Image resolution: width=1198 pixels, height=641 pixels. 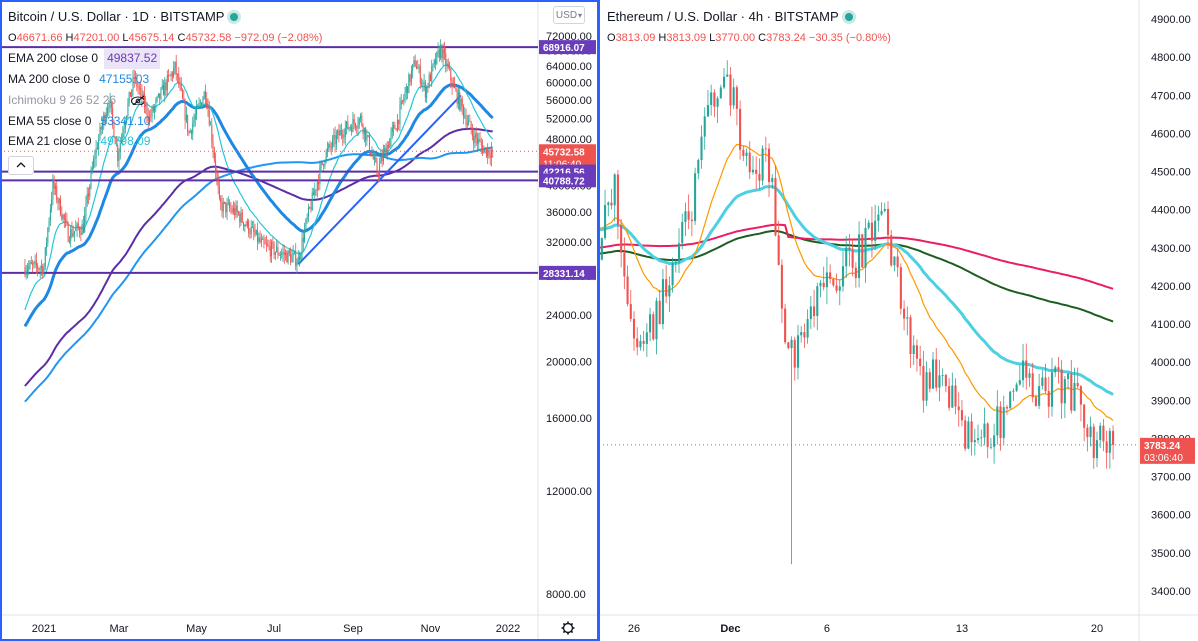 I want to click on price-tick-label: 52000.00, so click(x=569, y=120).